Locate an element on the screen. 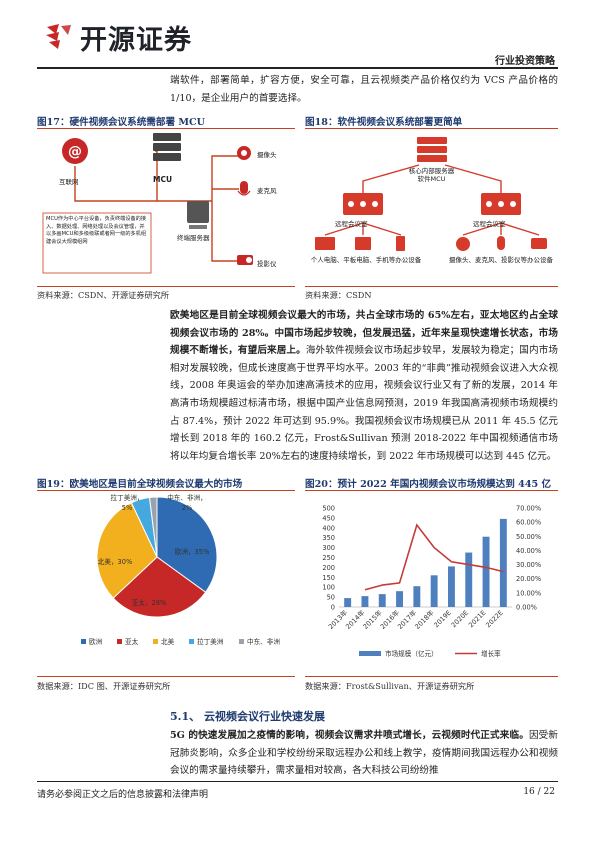 This screenshot has height=842, width=596. camera-icon is located at coordinates (463, 244).